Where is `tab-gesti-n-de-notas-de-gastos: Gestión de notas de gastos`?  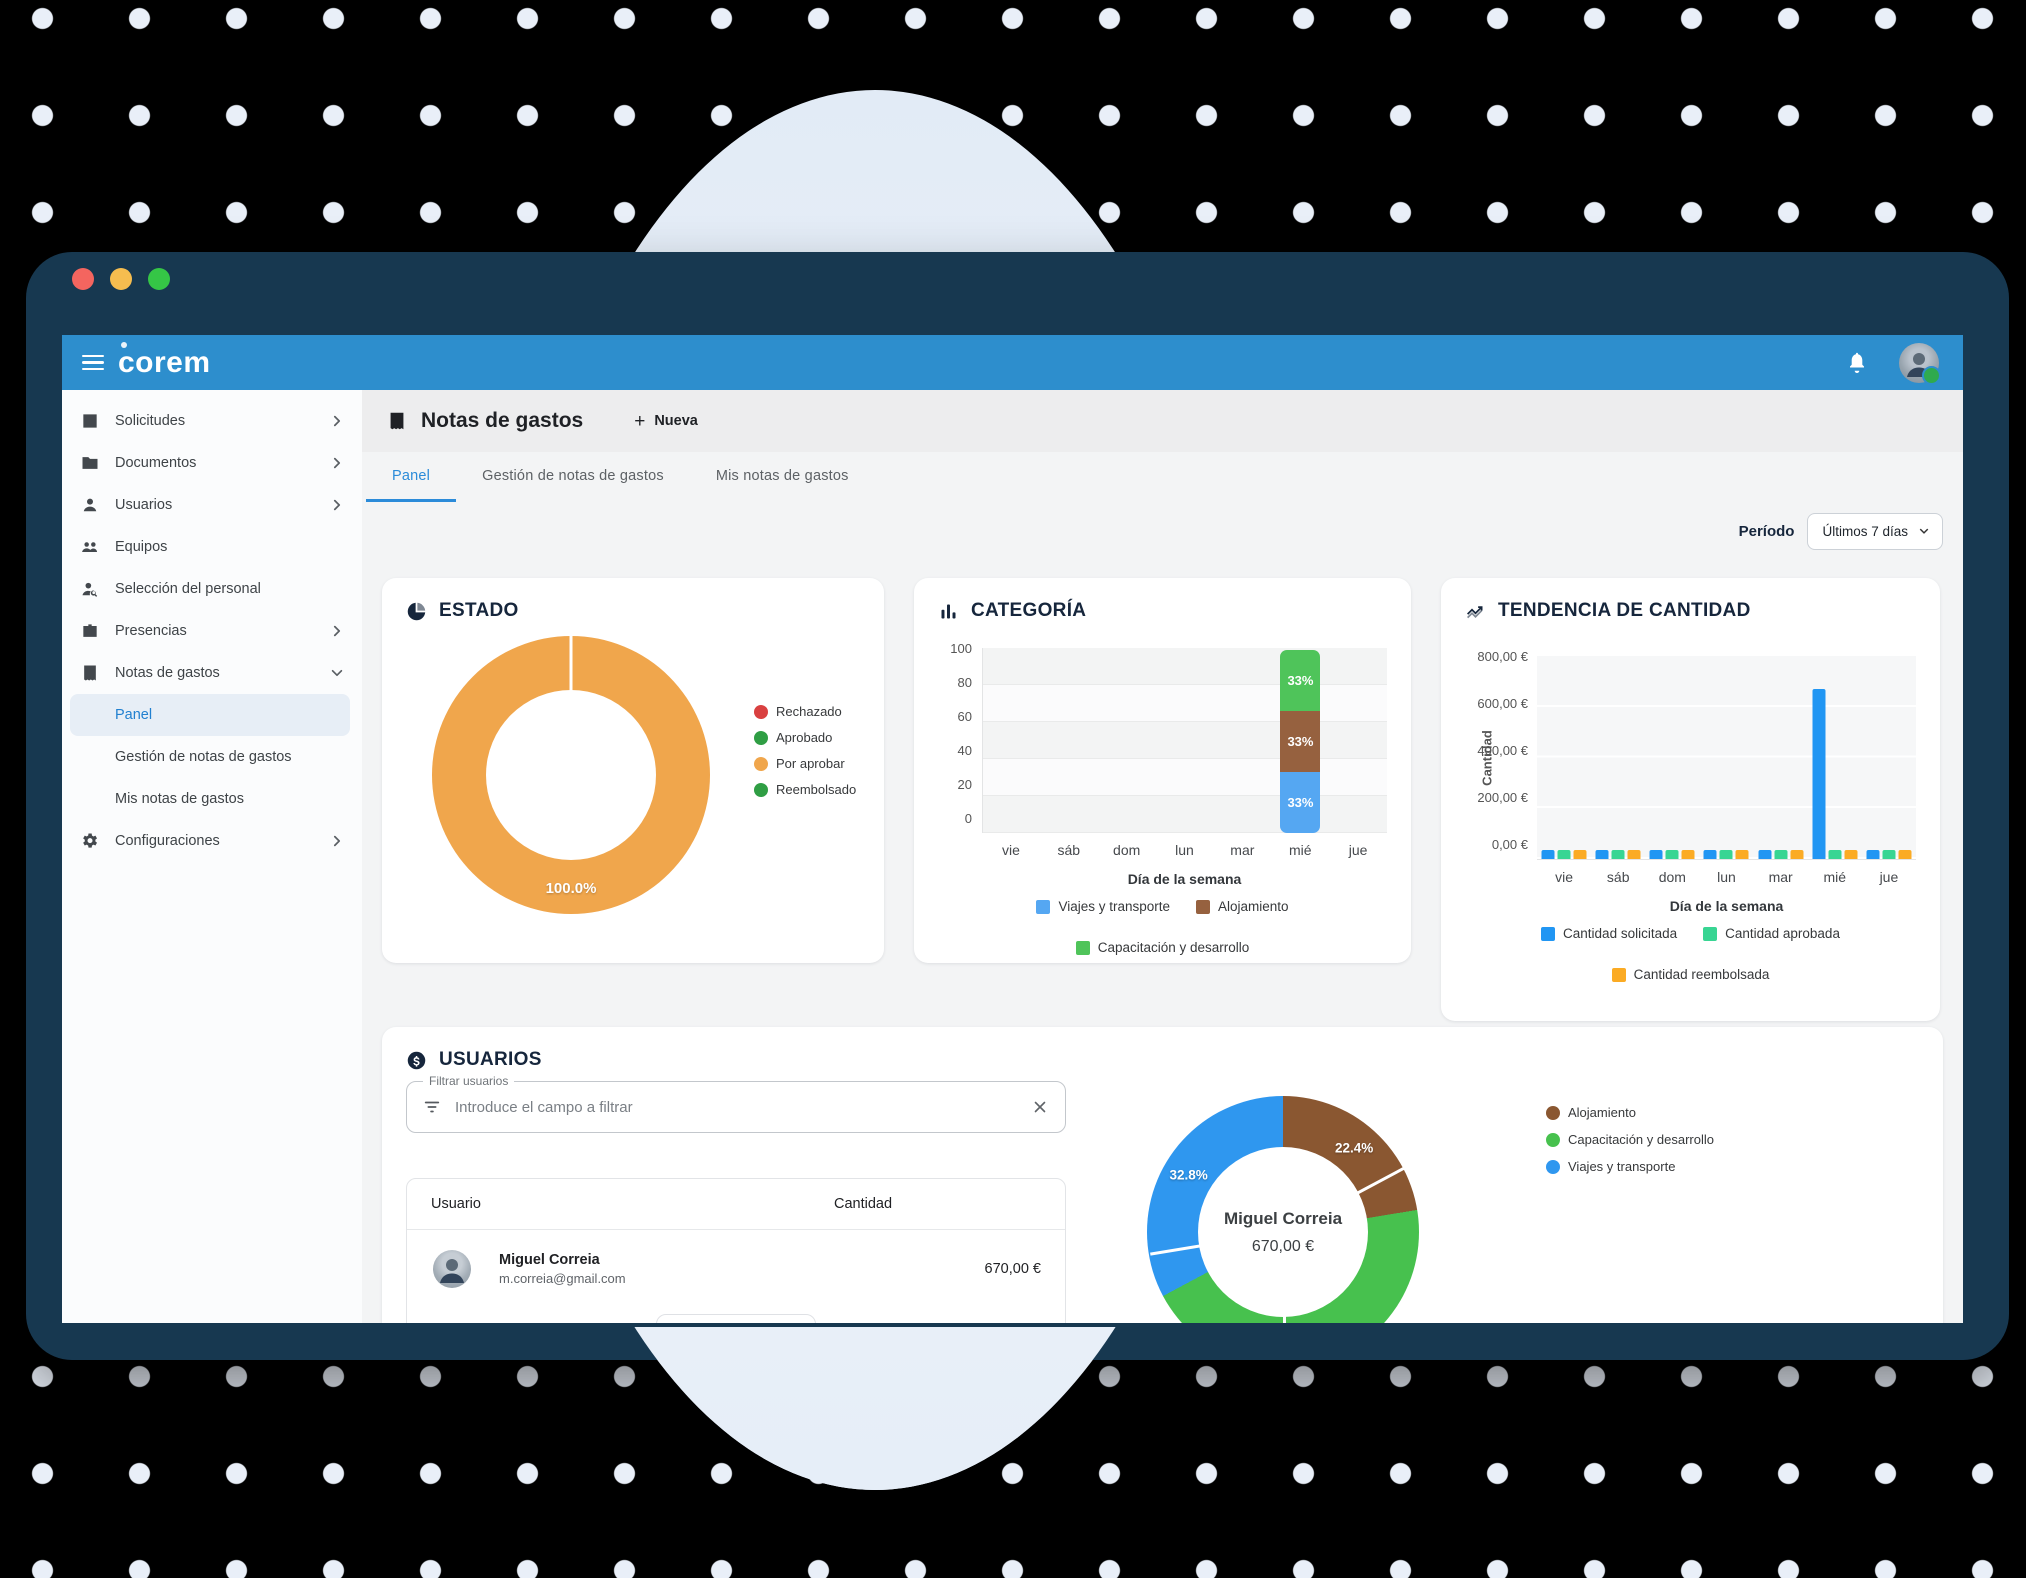
tab-gesti-n-de-notas-de-gastos: Gestión de notas de gastos is located at coordinates (573, 475).